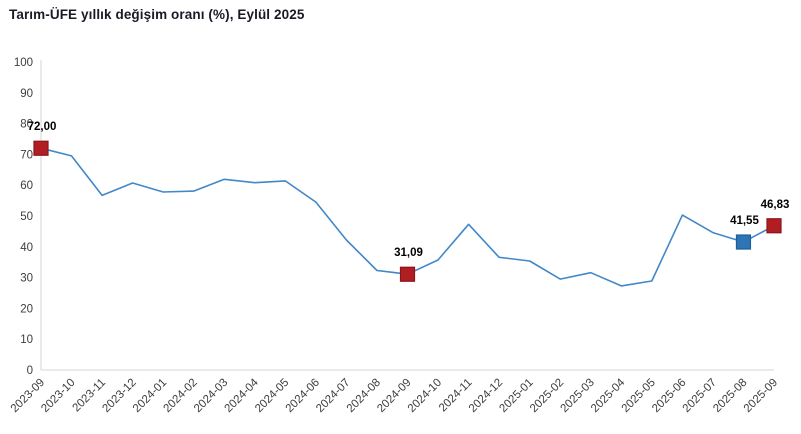  Describe the element at coordinates (26, 248) in the screenshot. I see `y-tick-label: 40` at that location.